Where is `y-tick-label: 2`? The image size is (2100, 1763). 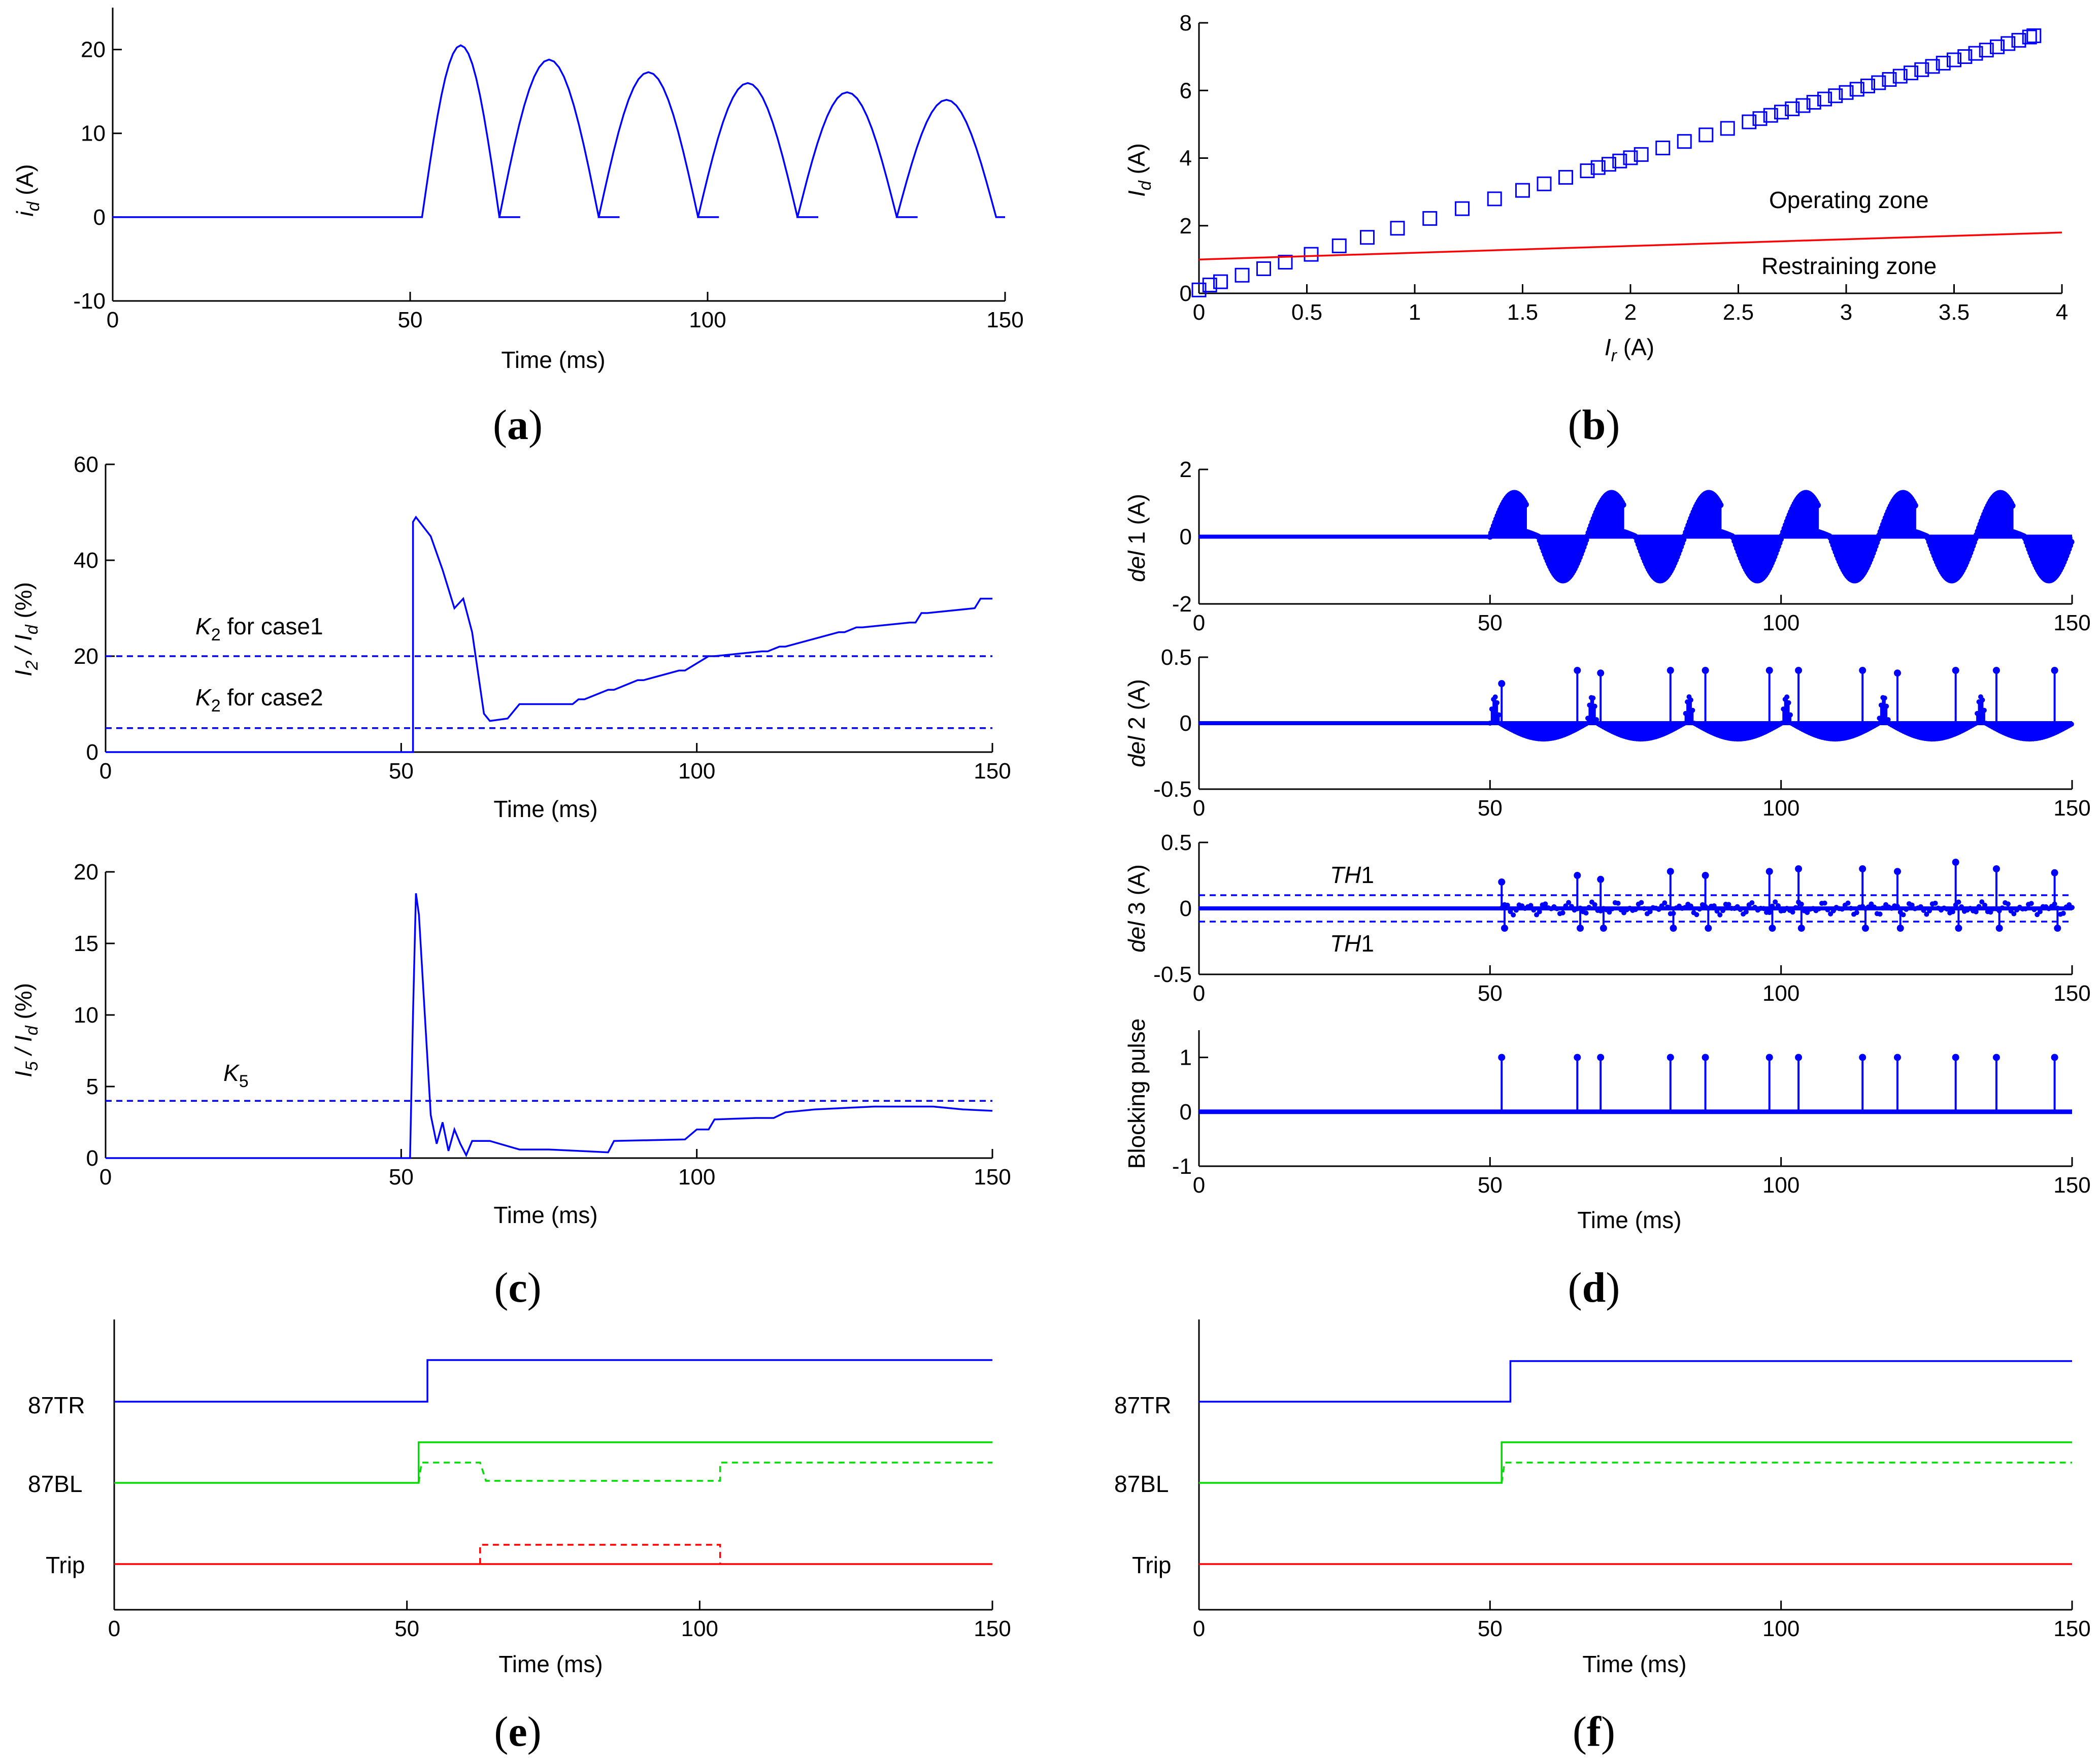
y-tick-label: 2 is located at coordinates (1186, 469).